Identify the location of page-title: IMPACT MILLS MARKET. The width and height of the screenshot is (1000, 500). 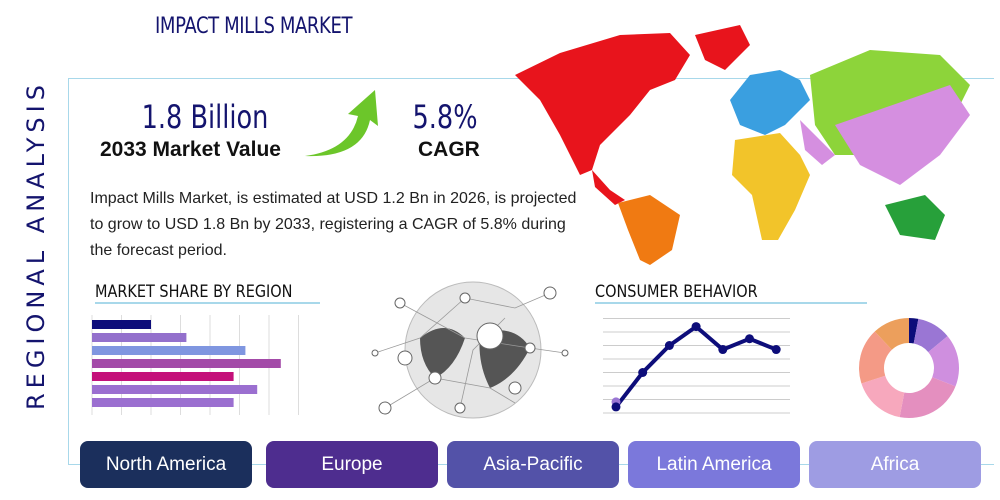
(254, 26).